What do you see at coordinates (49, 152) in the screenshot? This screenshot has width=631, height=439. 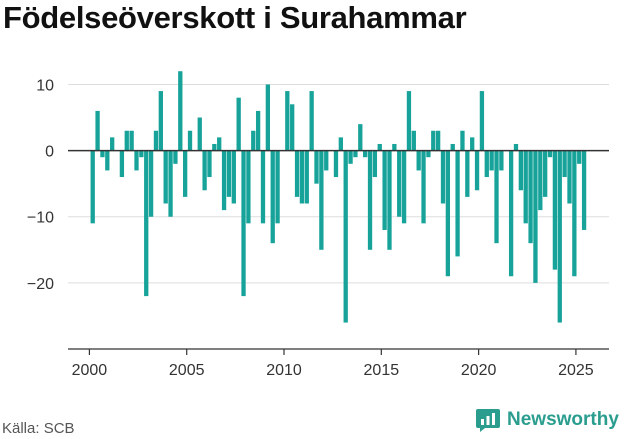 I see `y-tick-label: 0` at bounding box center [49, 152].